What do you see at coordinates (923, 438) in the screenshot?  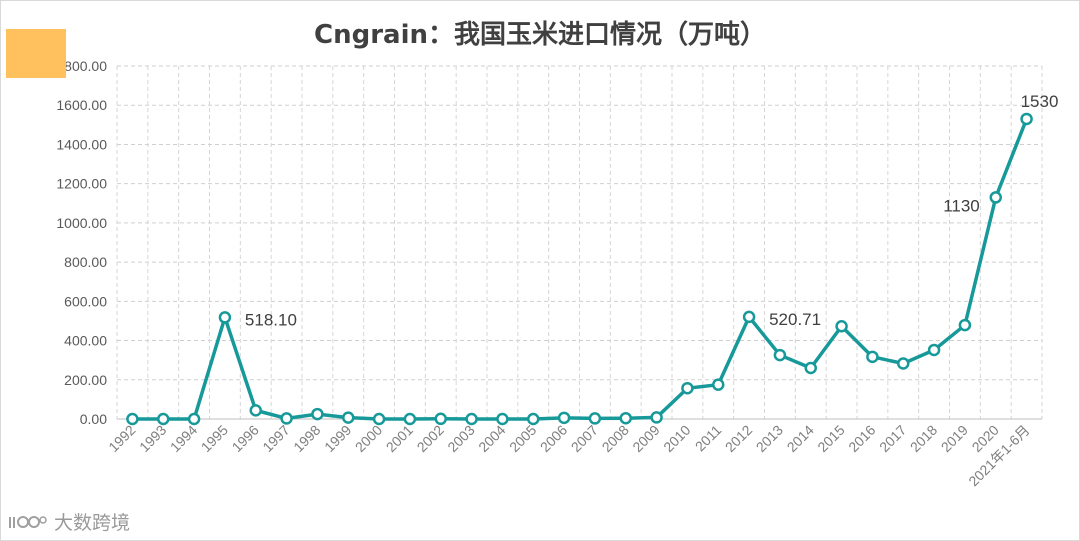 I see `x-tick-label: 2018` at bounding box center [923, 438].